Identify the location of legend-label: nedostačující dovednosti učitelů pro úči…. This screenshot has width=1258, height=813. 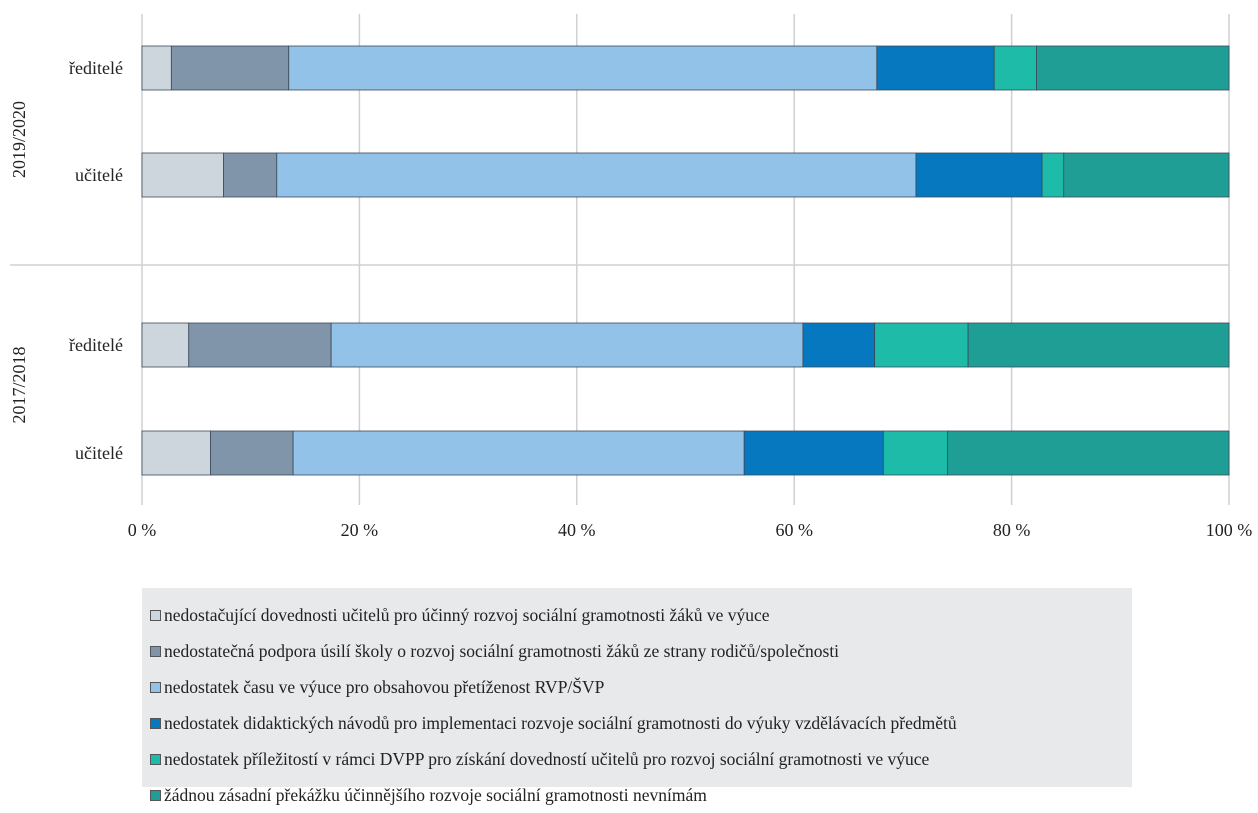
(467, 614).